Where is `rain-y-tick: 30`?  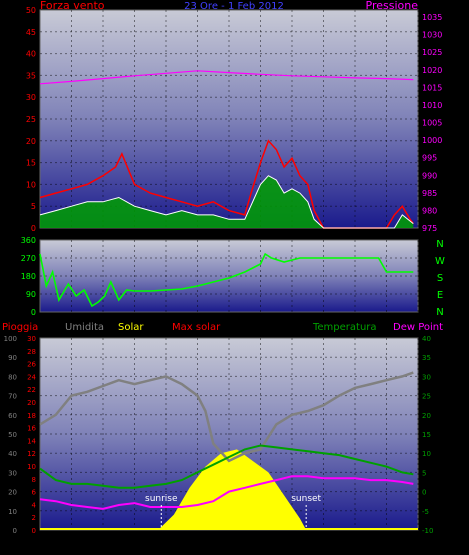 rain-y-tick: 30 is located at coordinates (31, 339).